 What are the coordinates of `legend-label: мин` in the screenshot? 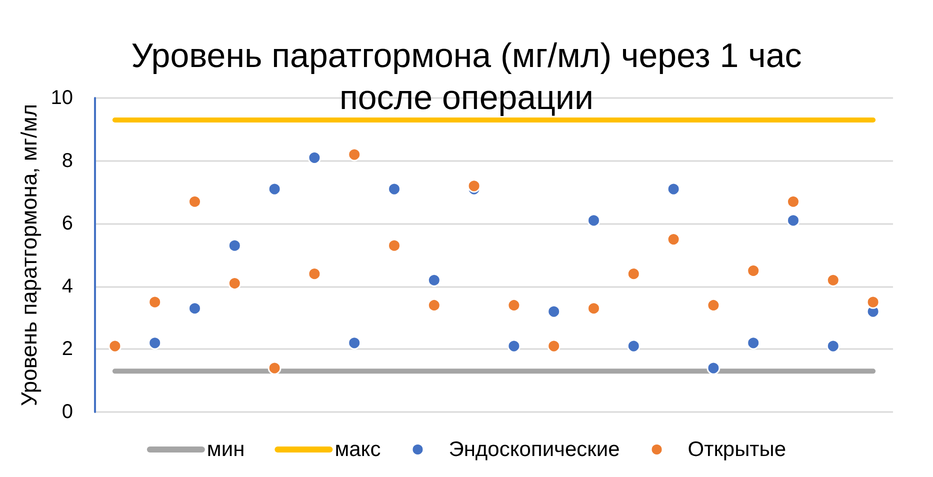 It's located at (225, 449).